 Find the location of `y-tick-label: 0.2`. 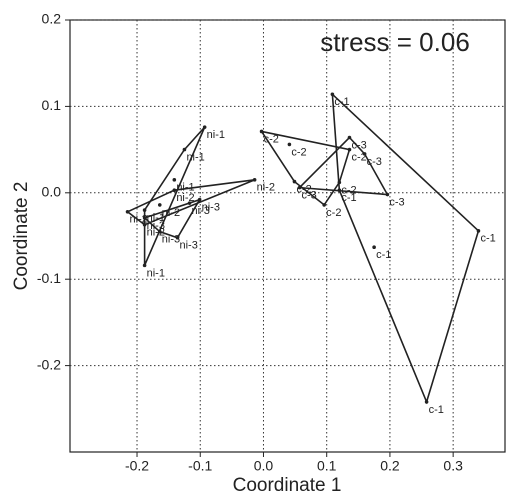

y-tick-label: 0.2 is located at coordinates (52, 19).